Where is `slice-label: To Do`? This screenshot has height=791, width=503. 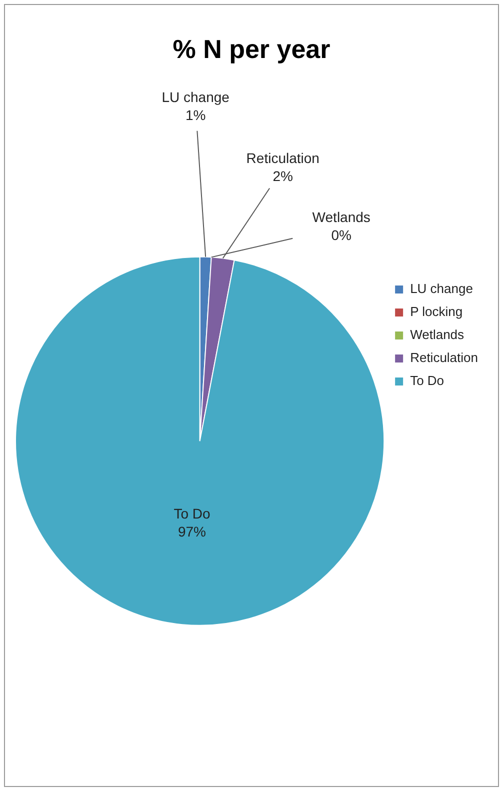 slice-label: To Do is located at coordinates (192, 514).